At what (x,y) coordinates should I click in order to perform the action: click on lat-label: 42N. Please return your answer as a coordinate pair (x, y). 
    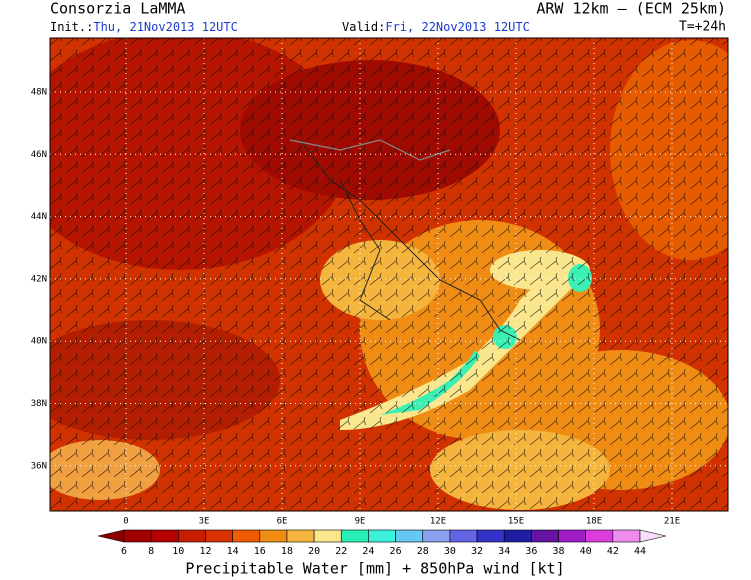
    Looking at the image, I should click on (39, 279).